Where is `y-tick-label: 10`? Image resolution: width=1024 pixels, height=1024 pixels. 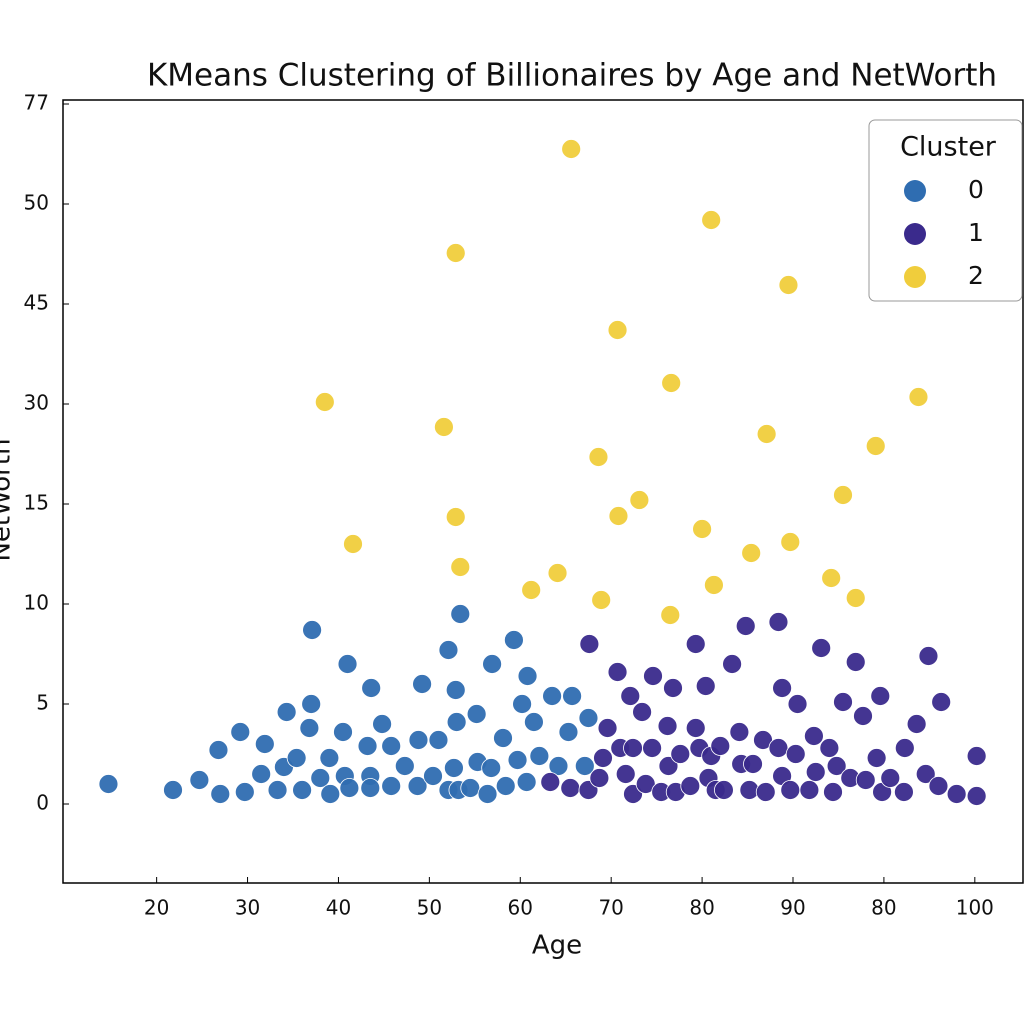
y-tick-label: 10 is located at coordinates (36, 603).